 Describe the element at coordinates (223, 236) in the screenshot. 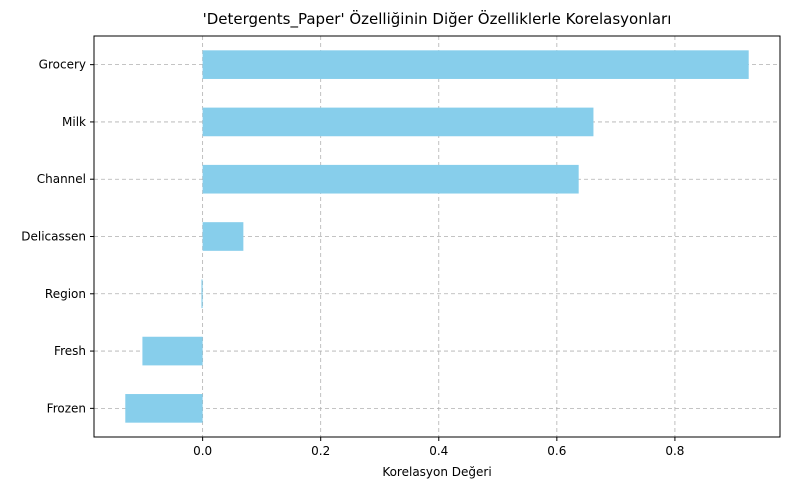

I see `bar-delicassen` at that location.